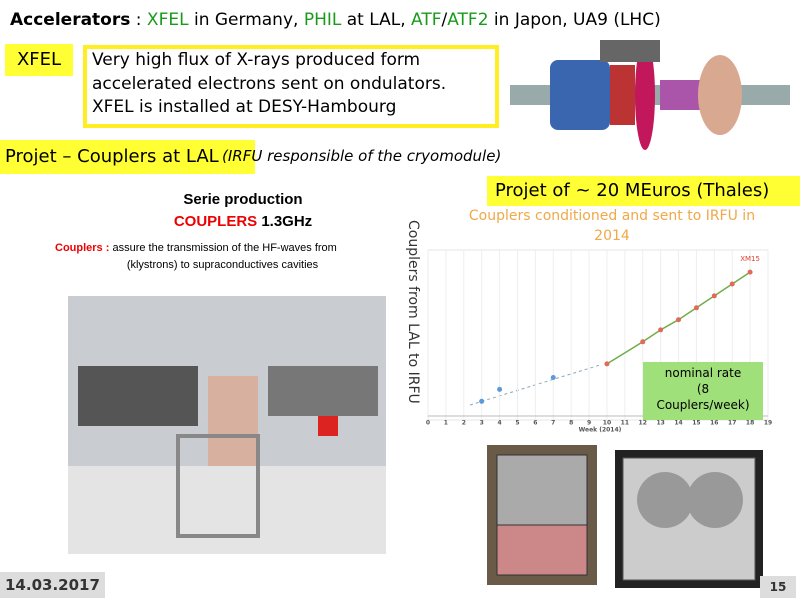 This screenshot has height=600, width=800. Describe the element at coordinates (499, 423) in the screenshot. I see `x-tick-label: 4` at that location.